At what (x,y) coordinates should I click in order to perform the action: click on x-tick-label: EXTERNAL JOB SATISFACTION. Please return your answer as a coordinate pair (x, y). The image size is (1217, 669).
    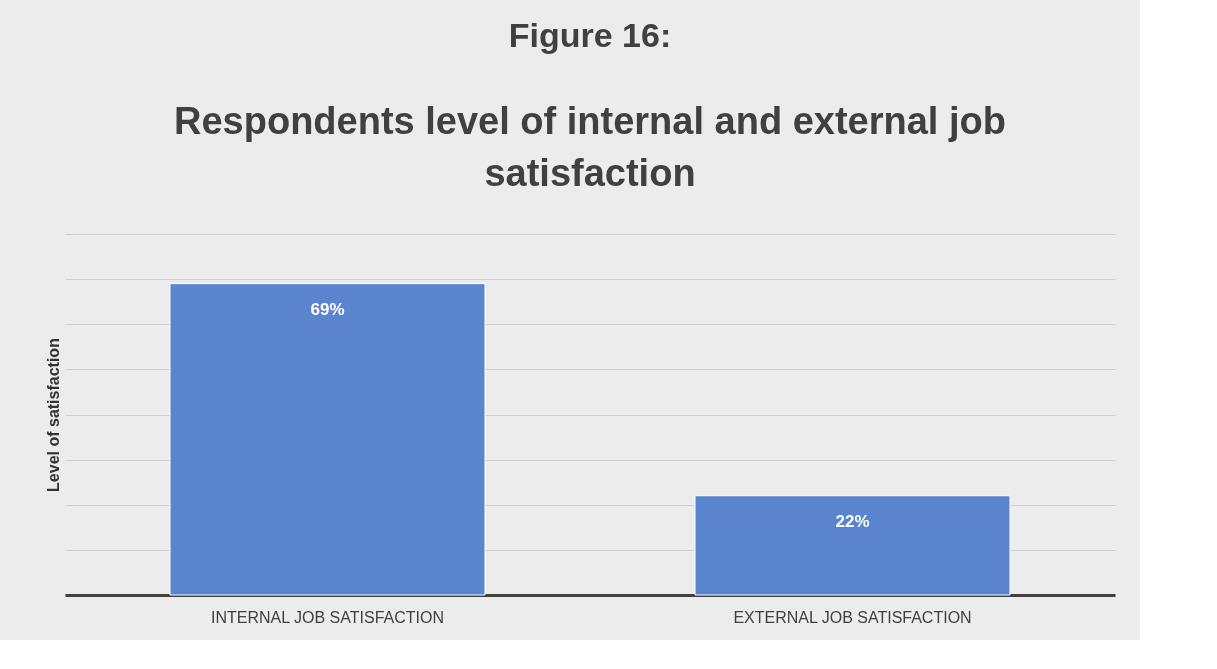
    Looking at the image, I should click on (852, 617).